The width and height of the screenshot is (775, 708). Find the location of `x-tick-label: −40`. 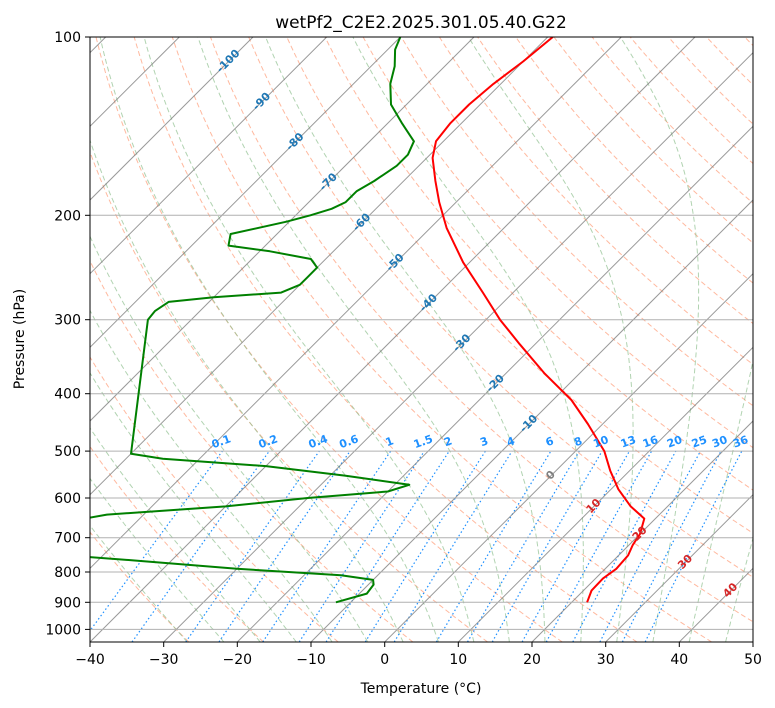

x-tick-label: −40 is located at coordinates (90, 660).